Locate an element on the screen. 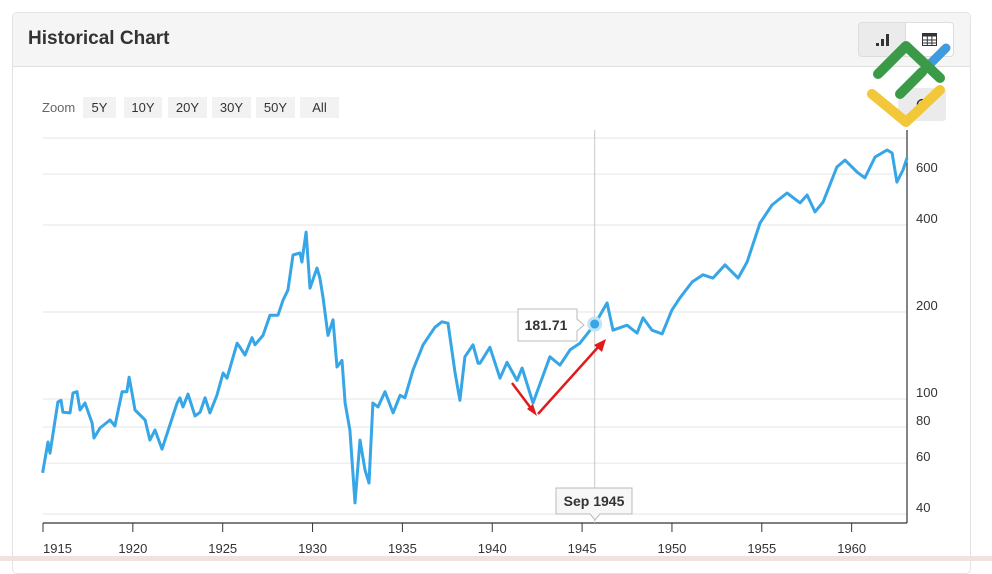 Image resolution: width=992 pixels, height=574 pixels. zoom-10y-button: 10Y is located at coordinates (143, 107).